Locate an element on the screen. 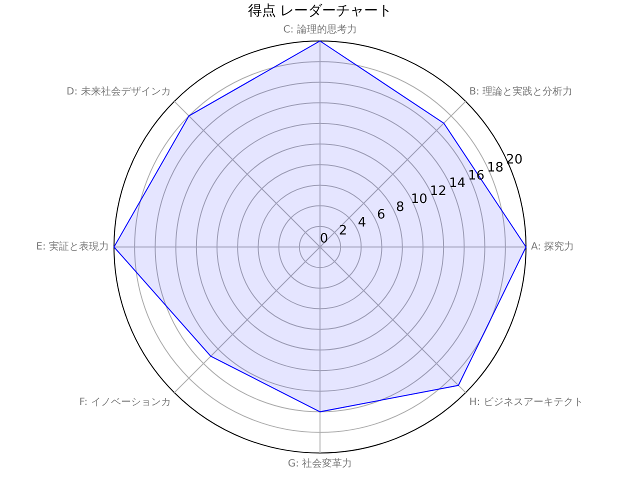 The height and width of the screenshot is (480, 640). spoke-label: C: 論理的思考力 is located at coordinates (320, 30).